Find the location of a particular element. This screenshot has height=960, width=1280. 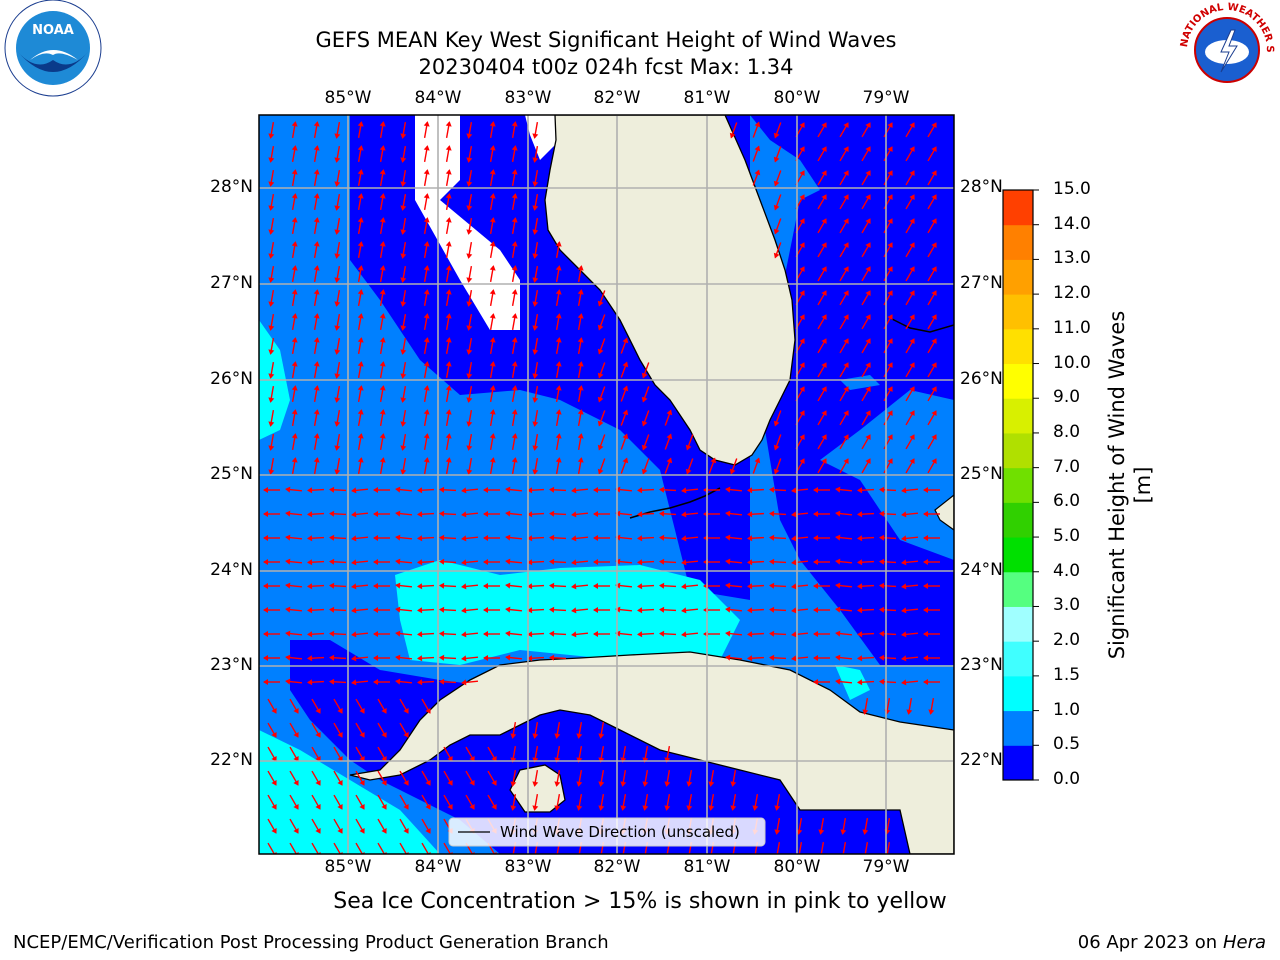

colorbar-tick-label: 13.0 is located at coordinates (1072, 258).